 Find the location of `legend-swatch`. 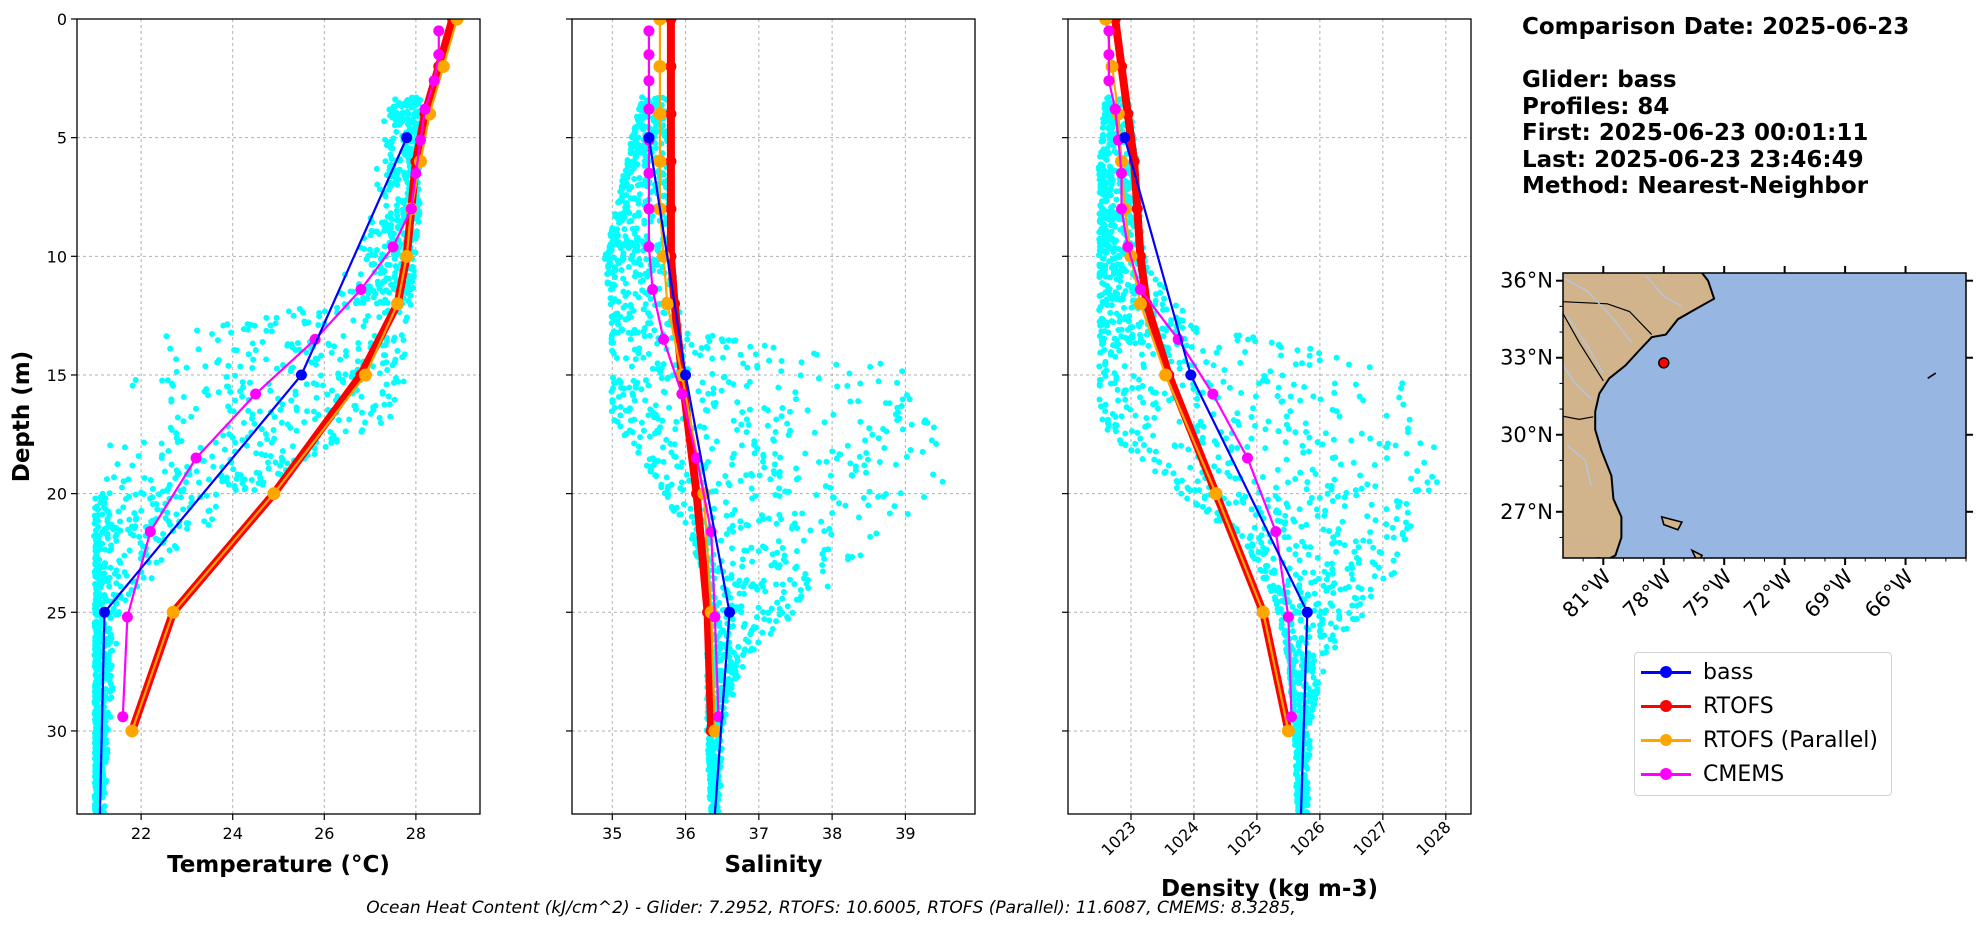

legend-swatch is located at coordinates (1666, 672).